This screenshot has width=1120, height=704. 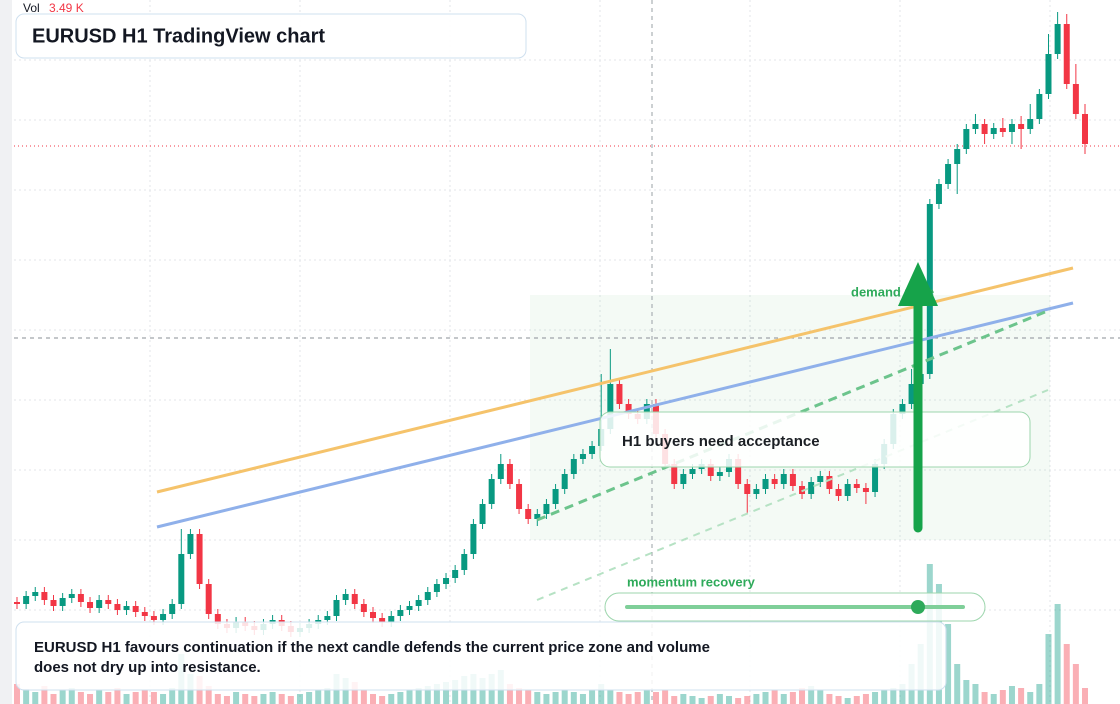 What do you see at coordinates (31, 8) in the screenshot?
I see `volume-label: Vol` at bounding box center [31, 8].